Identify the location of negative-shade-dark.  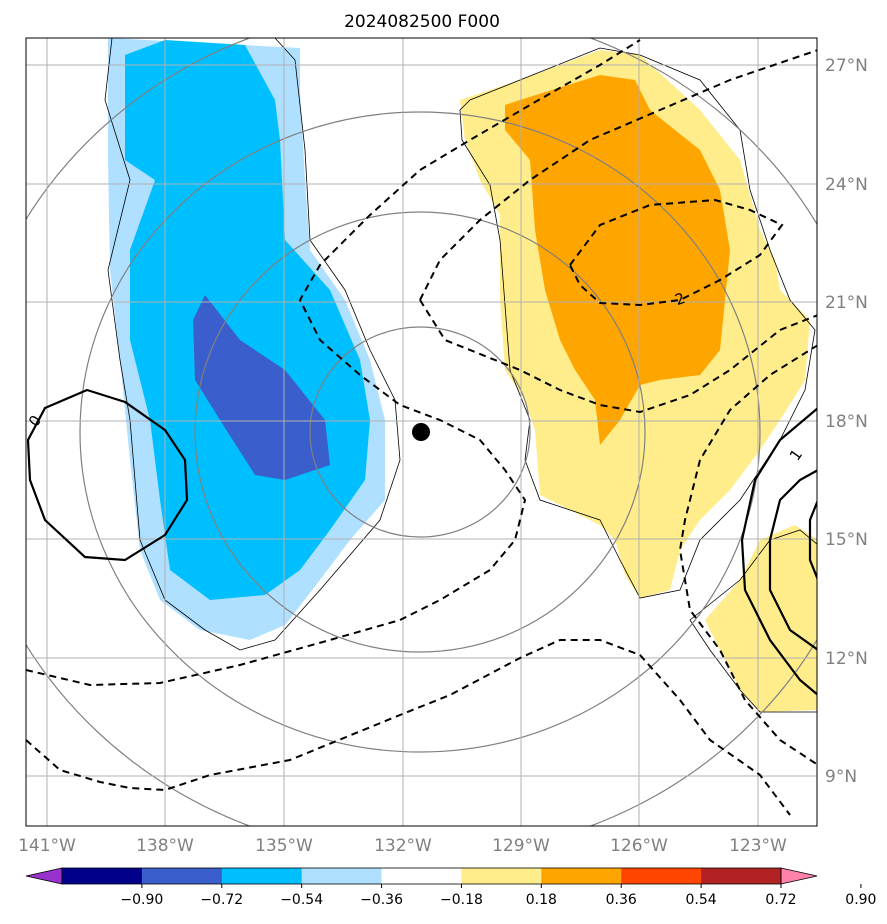
(261, 387).